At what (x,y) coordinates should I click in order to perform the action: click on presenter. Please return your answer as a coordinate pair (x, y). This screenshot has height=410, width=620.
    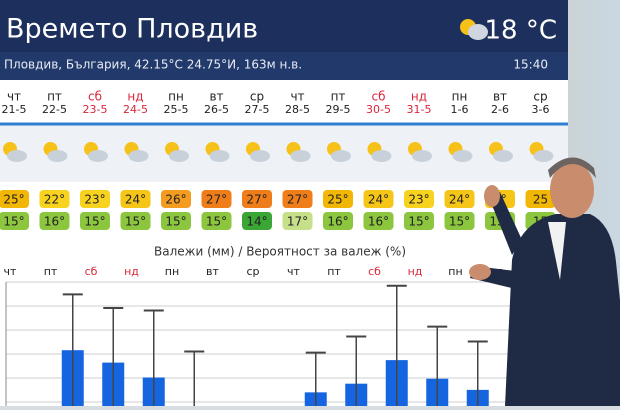
    Looking at the image, I should click on (544, 281).